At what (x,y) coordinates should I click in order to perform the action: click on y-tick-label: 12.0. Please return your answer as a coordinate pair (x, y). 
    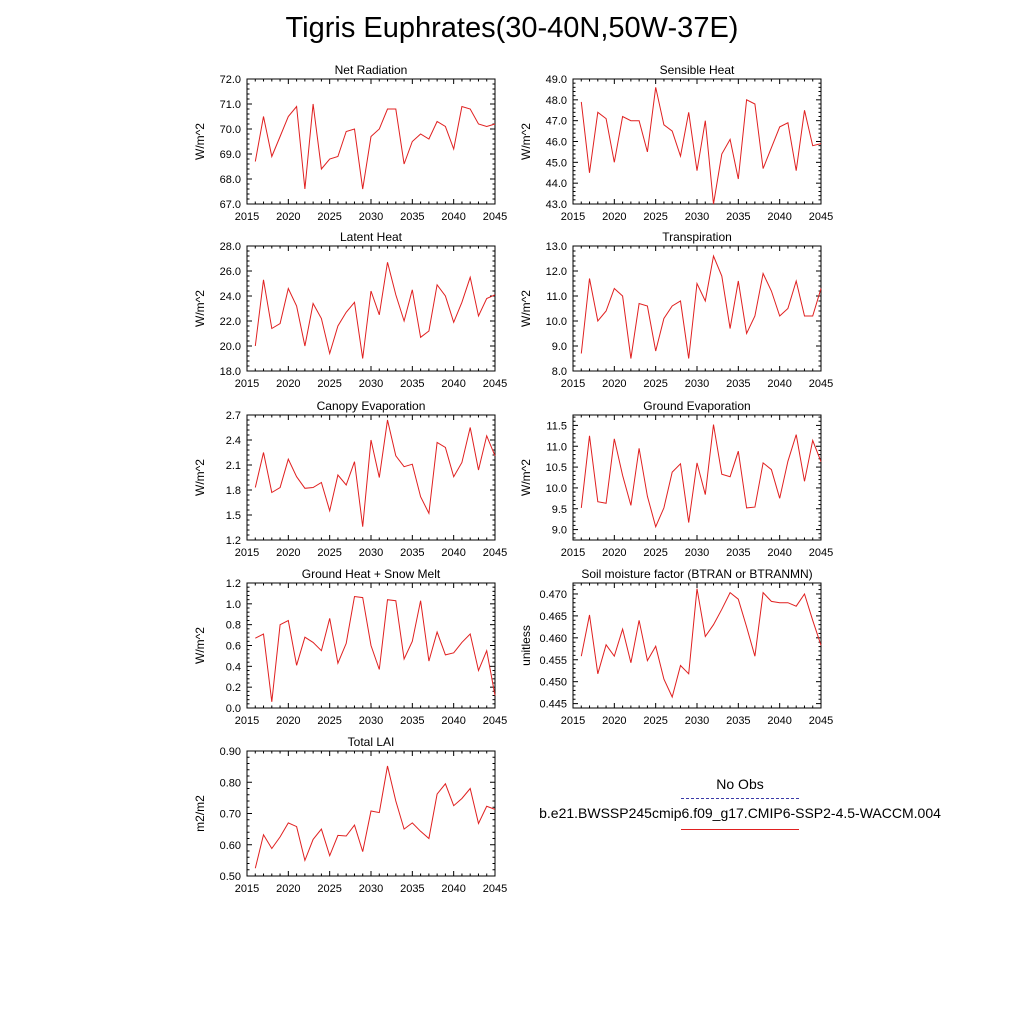
    Looking at the image, I should click on (556, 272).